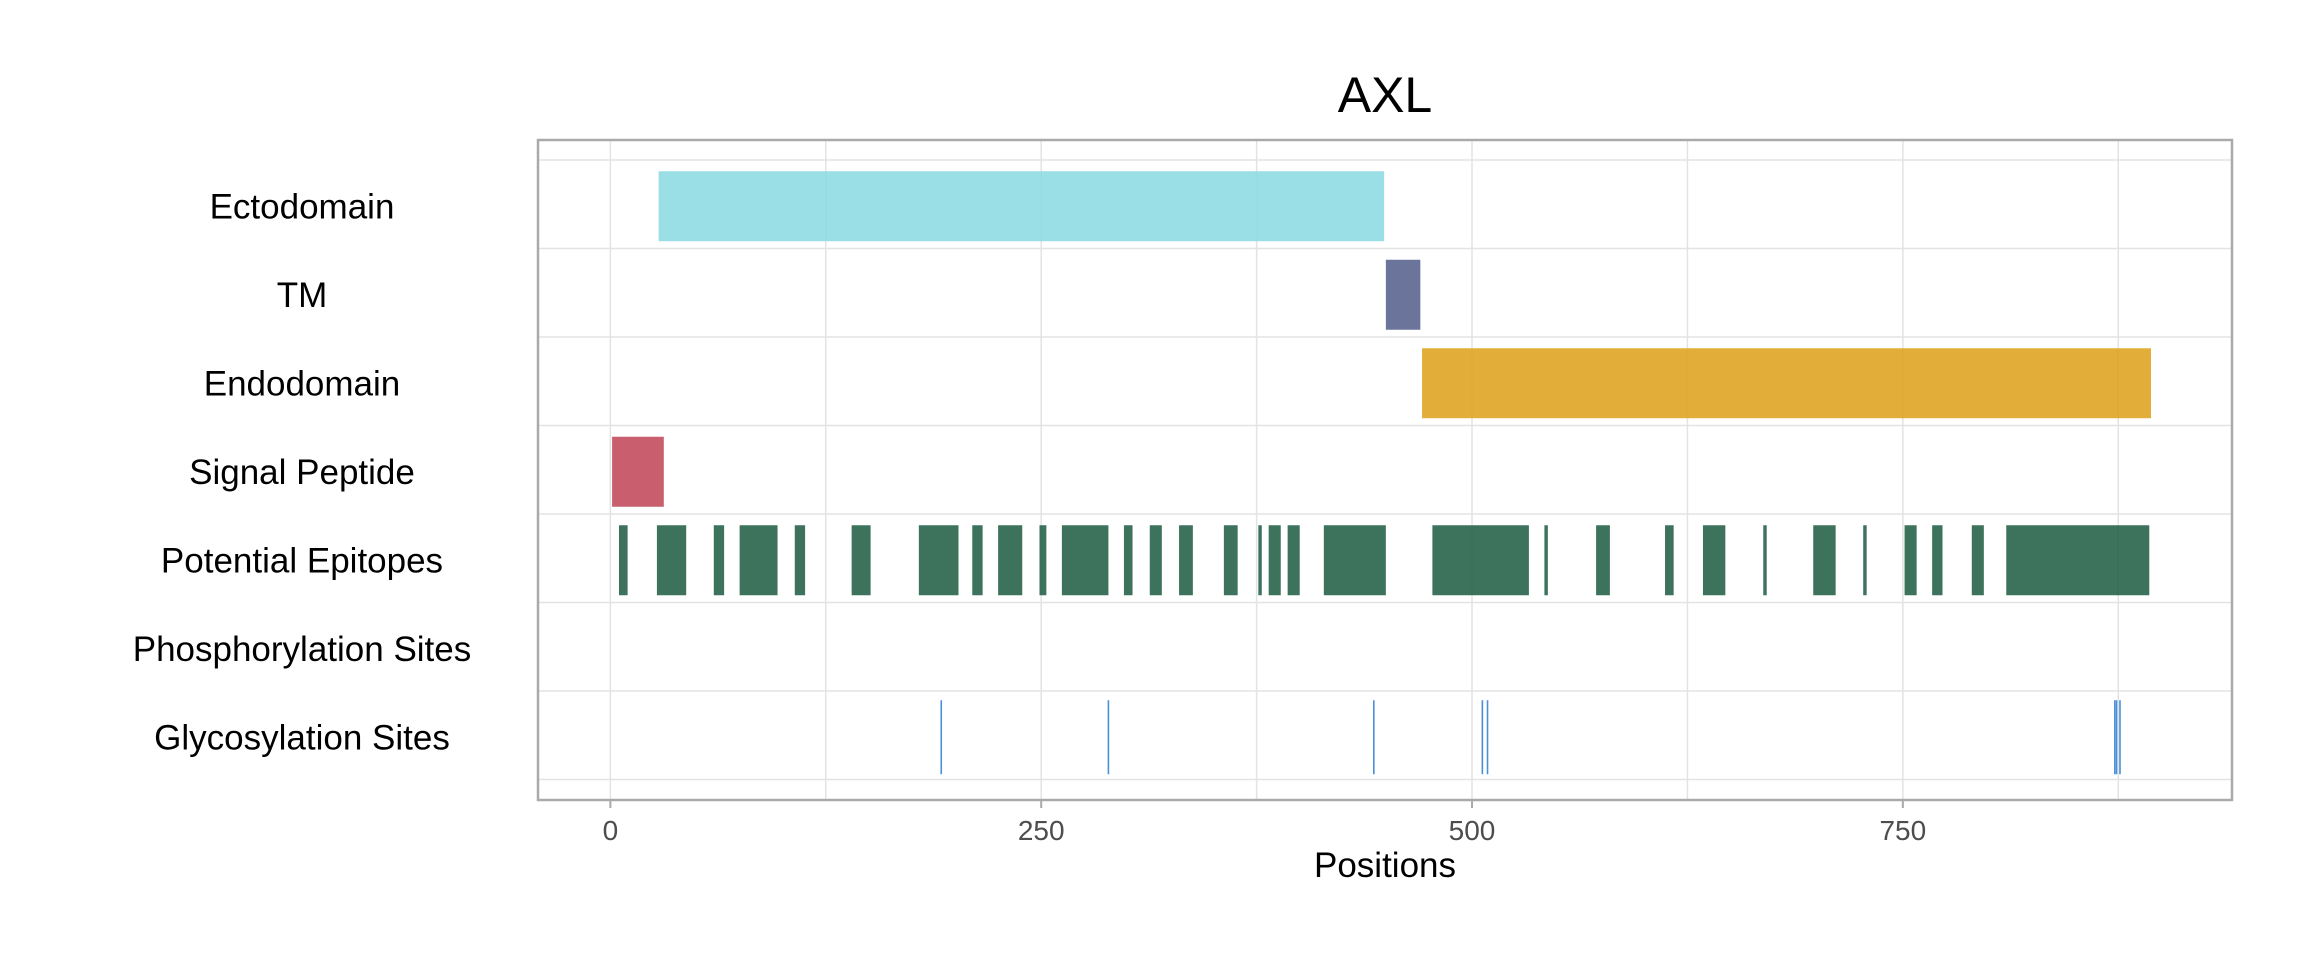 Image resolution: width=2304 pixels, height=960 pixels. Describe the element at coordinates (1021, 206) in the screenshot. I see `ectodomain-segment` at that location.